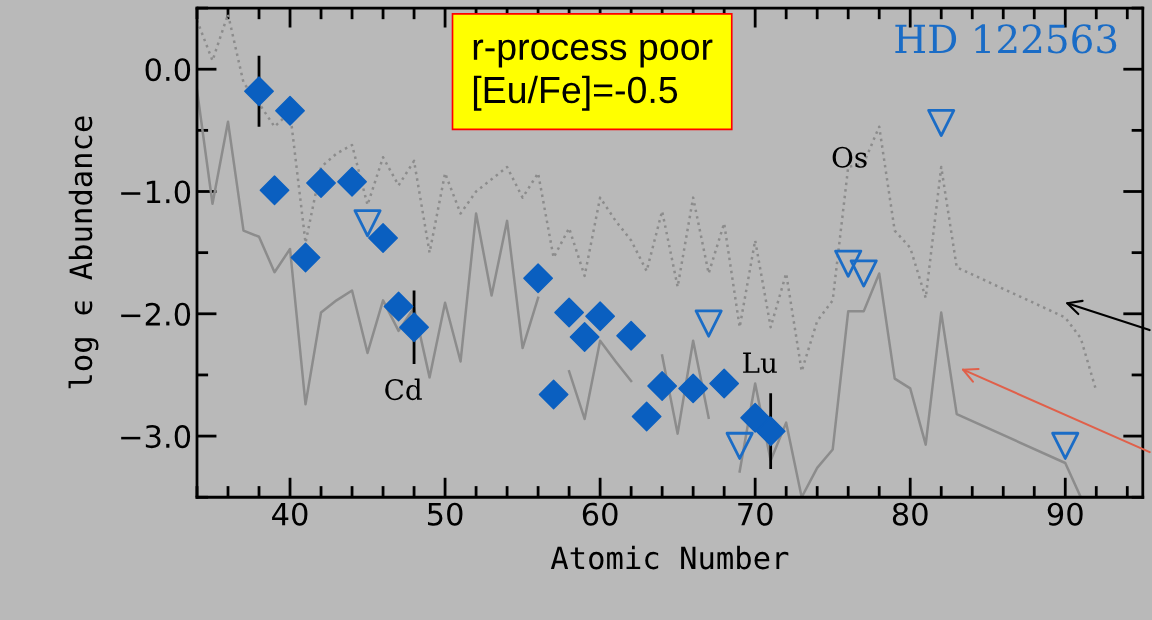  Describe the element at coordinates (593, 75) in the screenshot. I see `annotation: r-process poor [Eu/Fe]=-0.5` at that location.